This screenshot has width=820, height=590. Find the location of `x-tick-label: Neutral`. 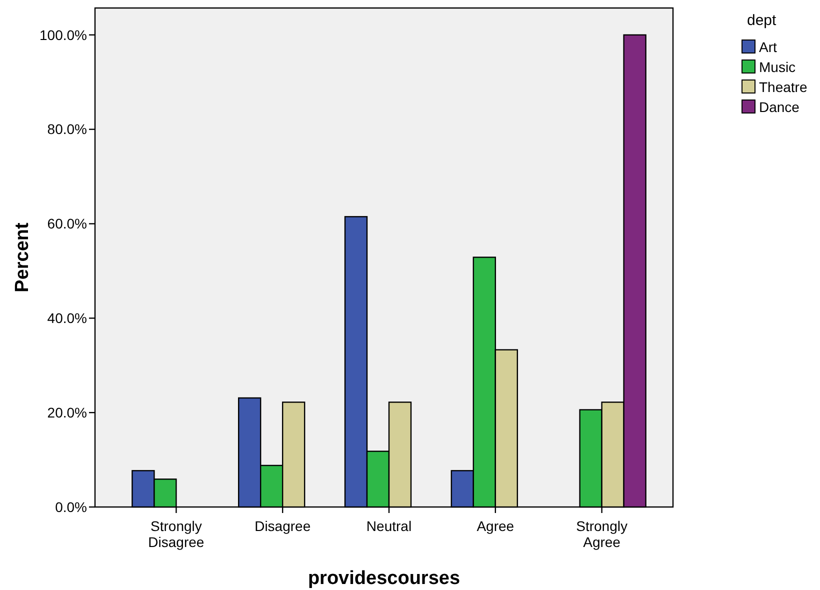

x-tick-label: Neutral is located at coordinates (389, 526).